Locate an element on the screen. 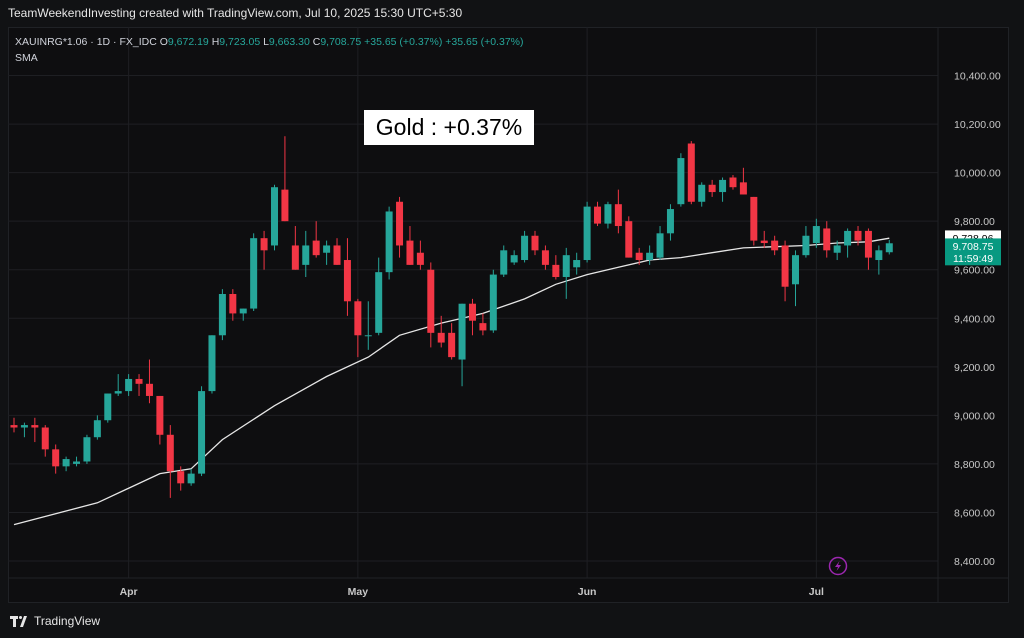  sma-indicator-label: SMA is located at coordinates (26, 58).